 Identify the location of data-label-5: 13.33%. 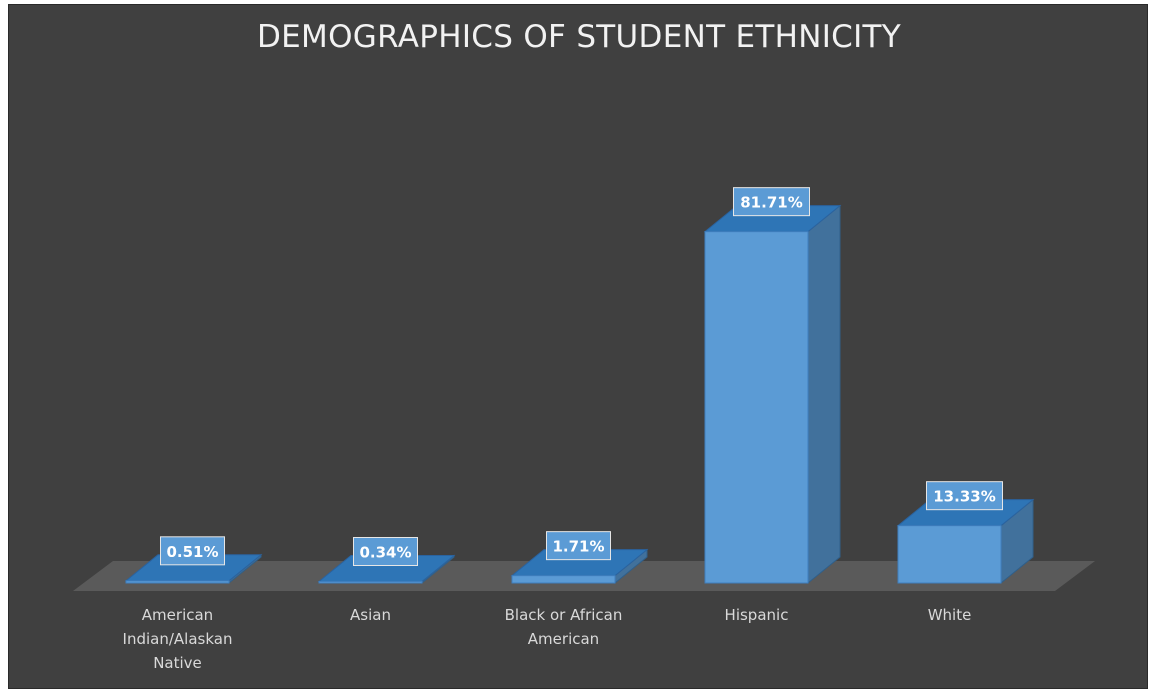
(964, 496).